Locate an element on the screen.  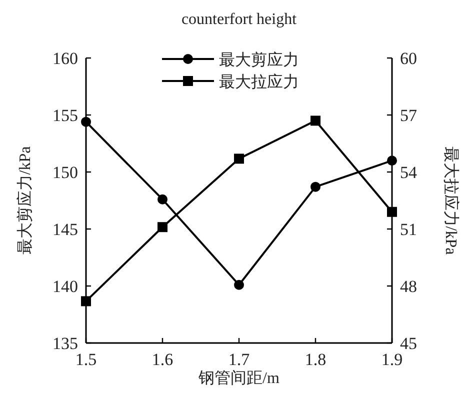
y2-tick-label: 57 is located at coordinates (409, 115).